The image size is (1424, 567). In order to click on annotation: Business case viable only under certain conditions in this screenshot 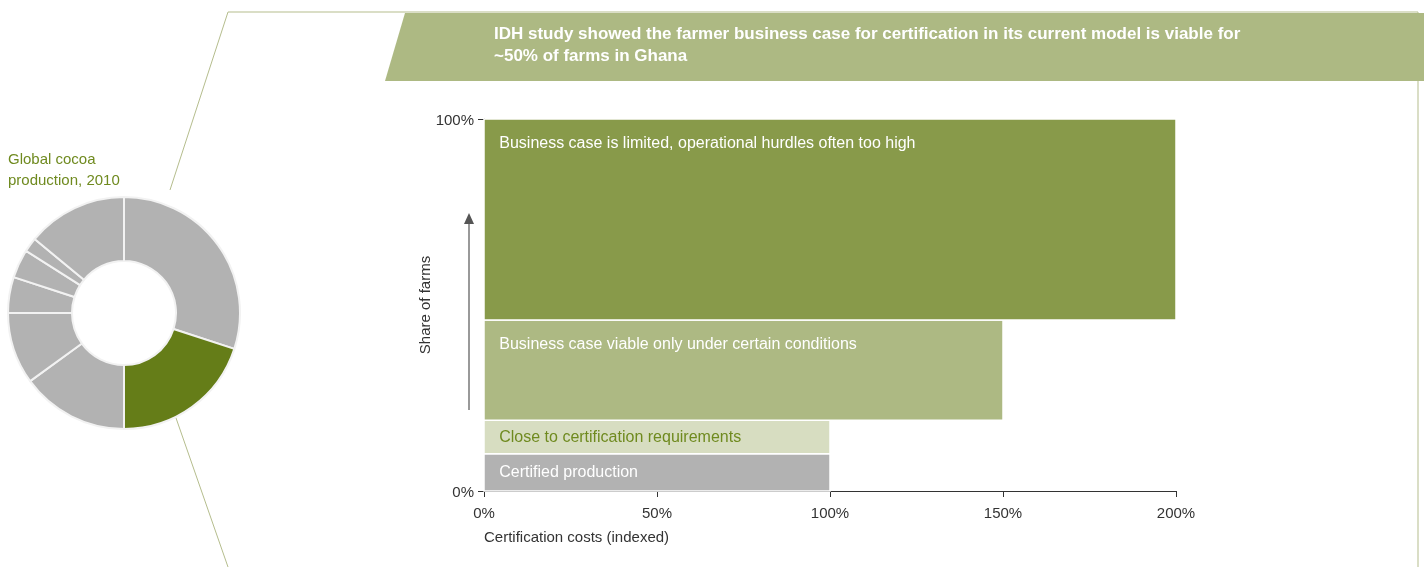, I will do `click(678, 343)`.